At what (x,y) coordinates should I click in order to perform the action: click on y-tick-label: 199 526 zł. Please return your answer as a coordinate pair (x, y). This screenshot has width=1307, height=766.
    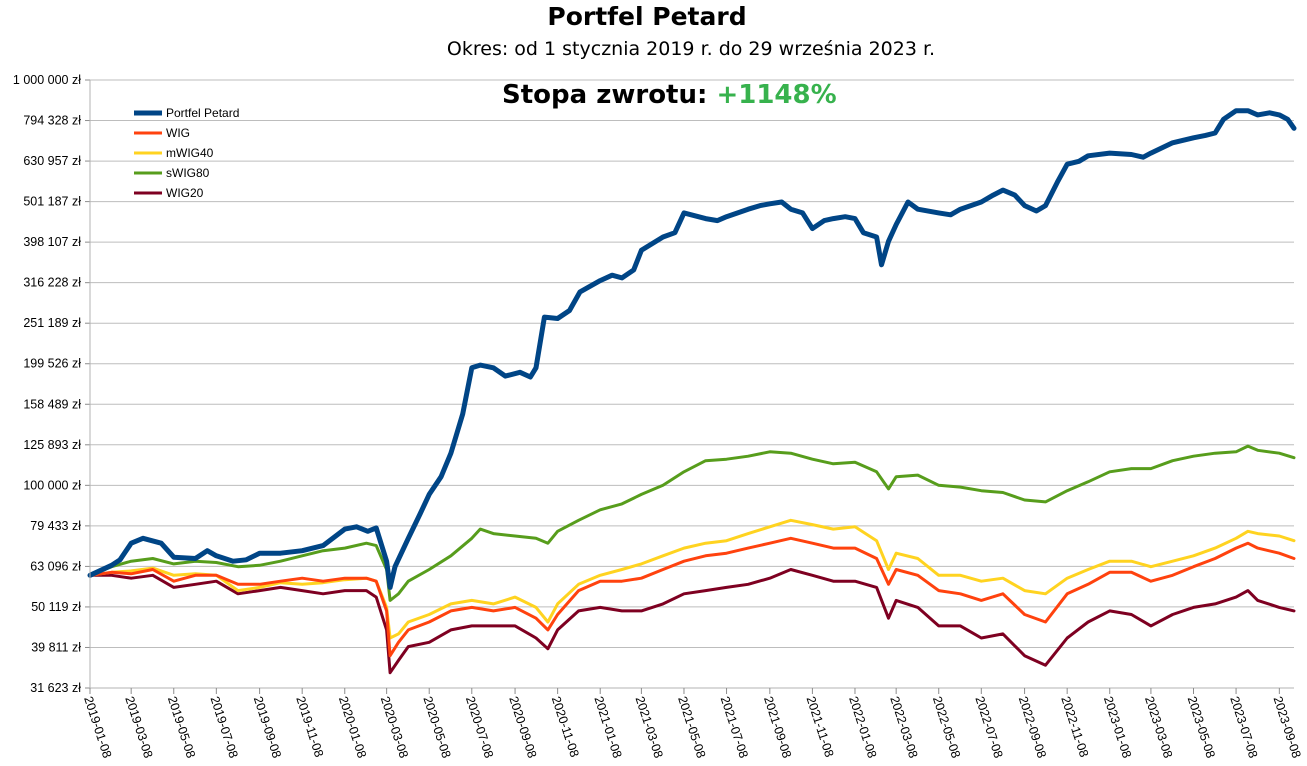
    Looking at the image, I should click on (52, 364).